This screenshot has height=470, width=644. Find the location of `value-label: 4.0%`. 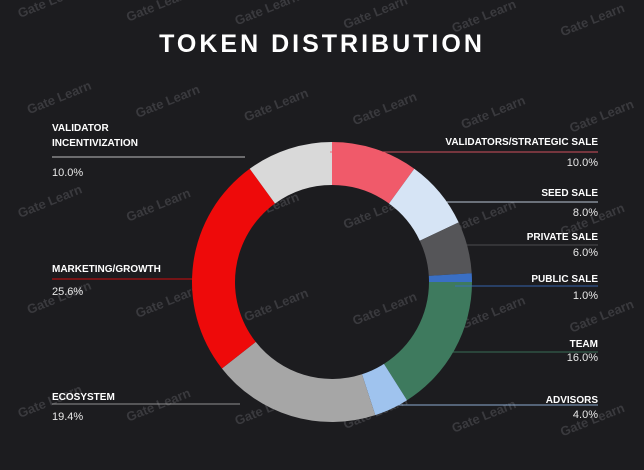

value-label: 4.0% is located at coordinates (585, 415).